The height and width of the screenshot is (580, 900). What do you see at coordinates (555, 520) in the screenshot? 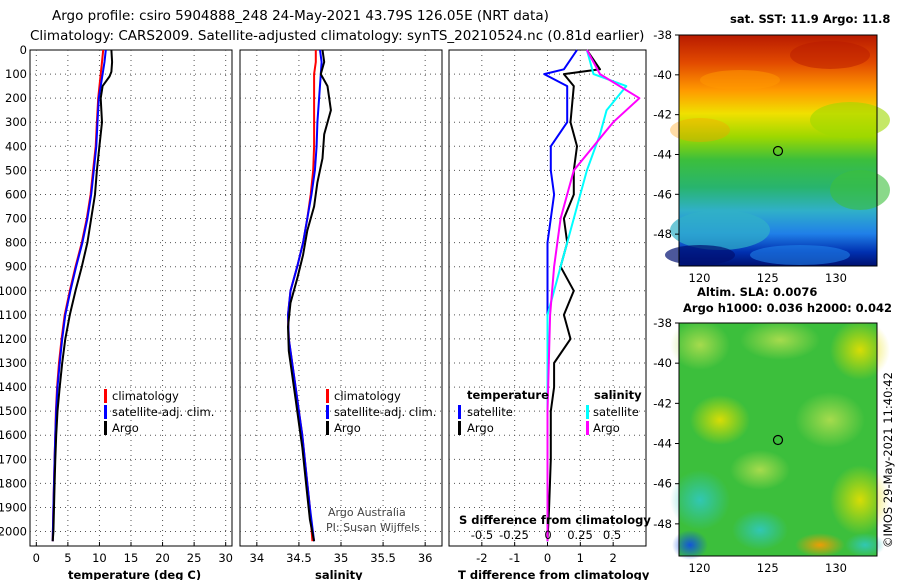
I see `s-difference-label: S difference from climatology` at bounding box center [555, 520].